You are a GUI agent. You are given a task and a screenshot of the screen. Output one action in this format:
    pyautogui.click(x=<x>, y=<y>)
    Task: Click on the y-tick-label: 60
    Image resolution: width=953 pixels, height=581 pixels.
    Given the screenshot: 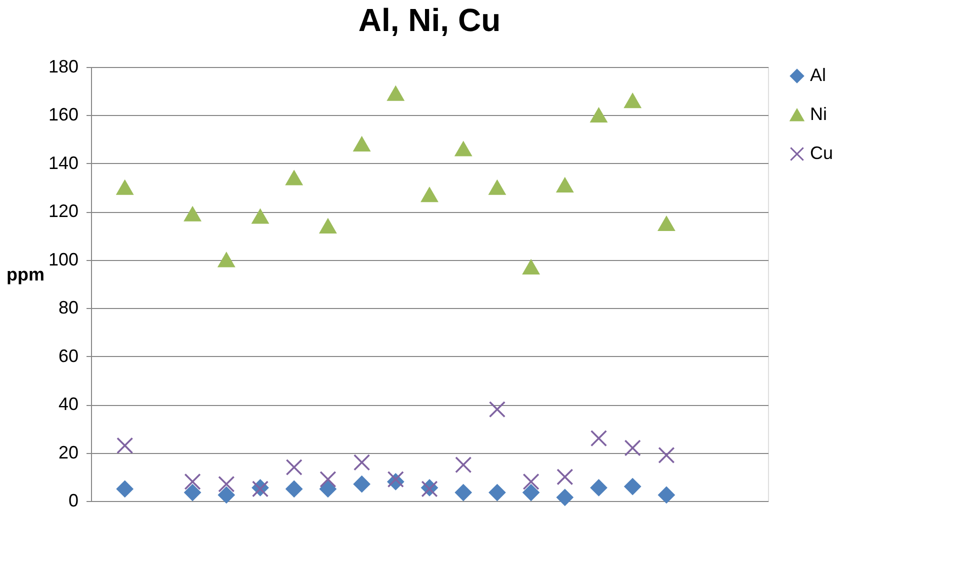 What is the action you would take?
    pyautogui.click(x=68, y=356)
    